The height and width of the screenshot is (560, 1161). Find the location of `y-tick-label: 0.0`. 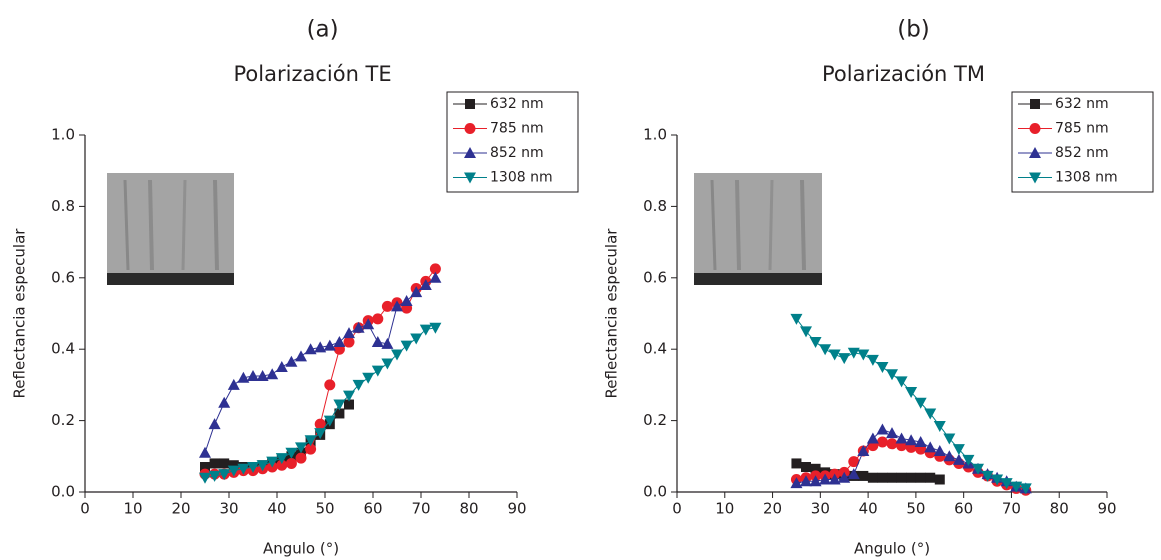

y-tick-label: 0.0 is located at coordinates (655, 492).